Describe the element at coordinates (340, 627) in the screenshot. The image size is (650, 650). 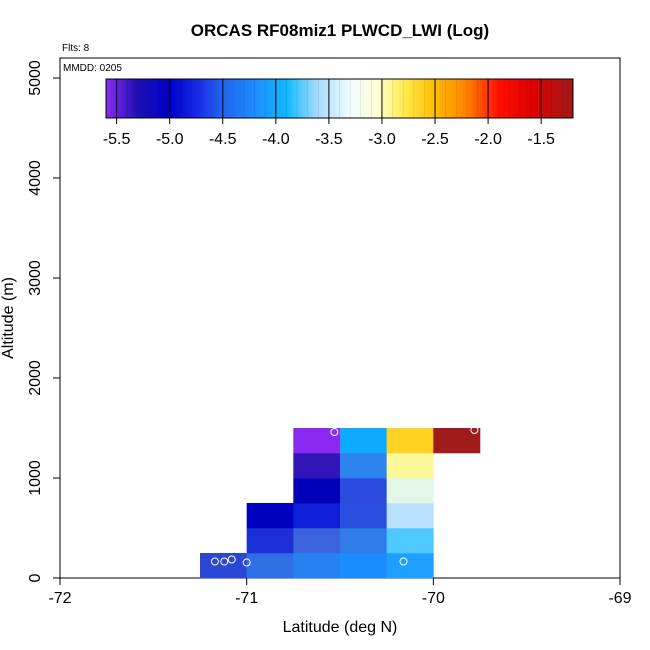
I see `x-axis-label: Latitude (deg N)` at that location.